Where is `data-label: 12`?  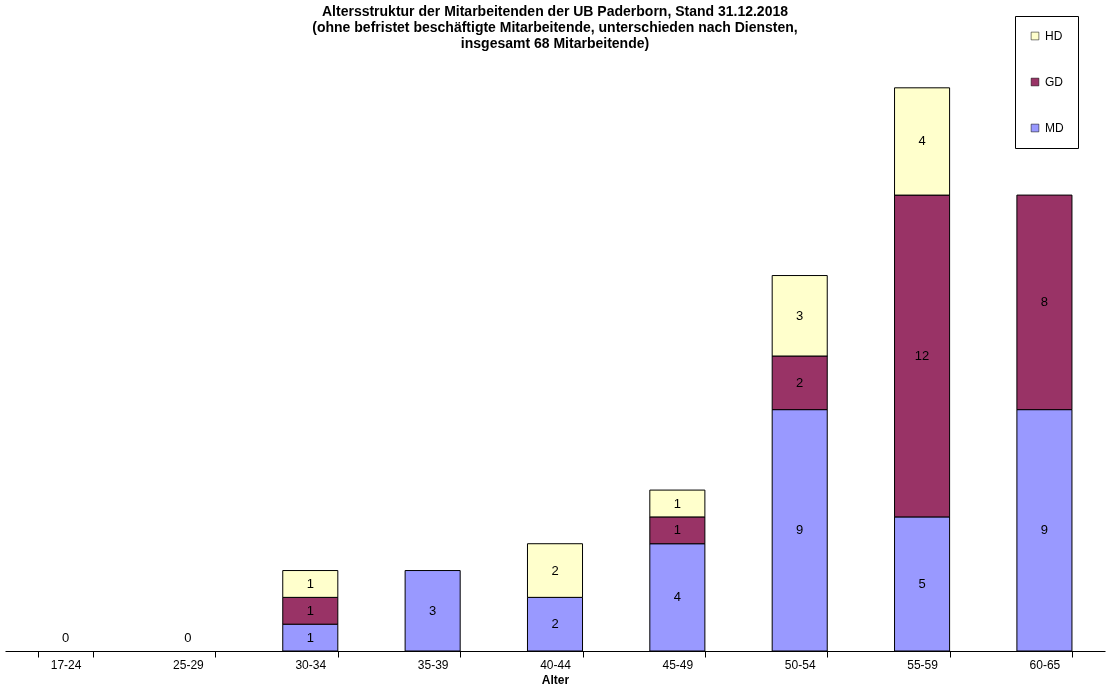
data-label: 12 is located at coordinates (922, 355).